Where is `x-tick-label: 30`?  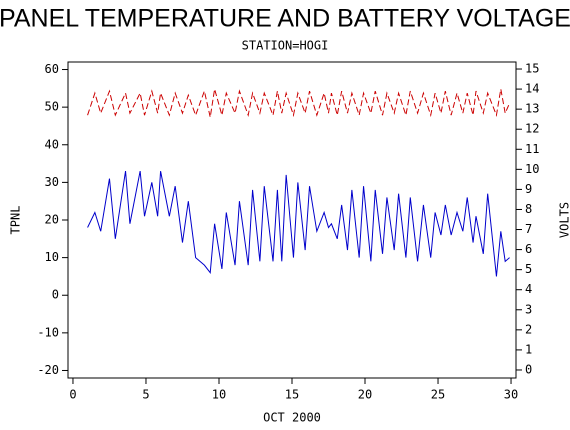
x-tick-label: 30 is located at coordinates (511, 395).